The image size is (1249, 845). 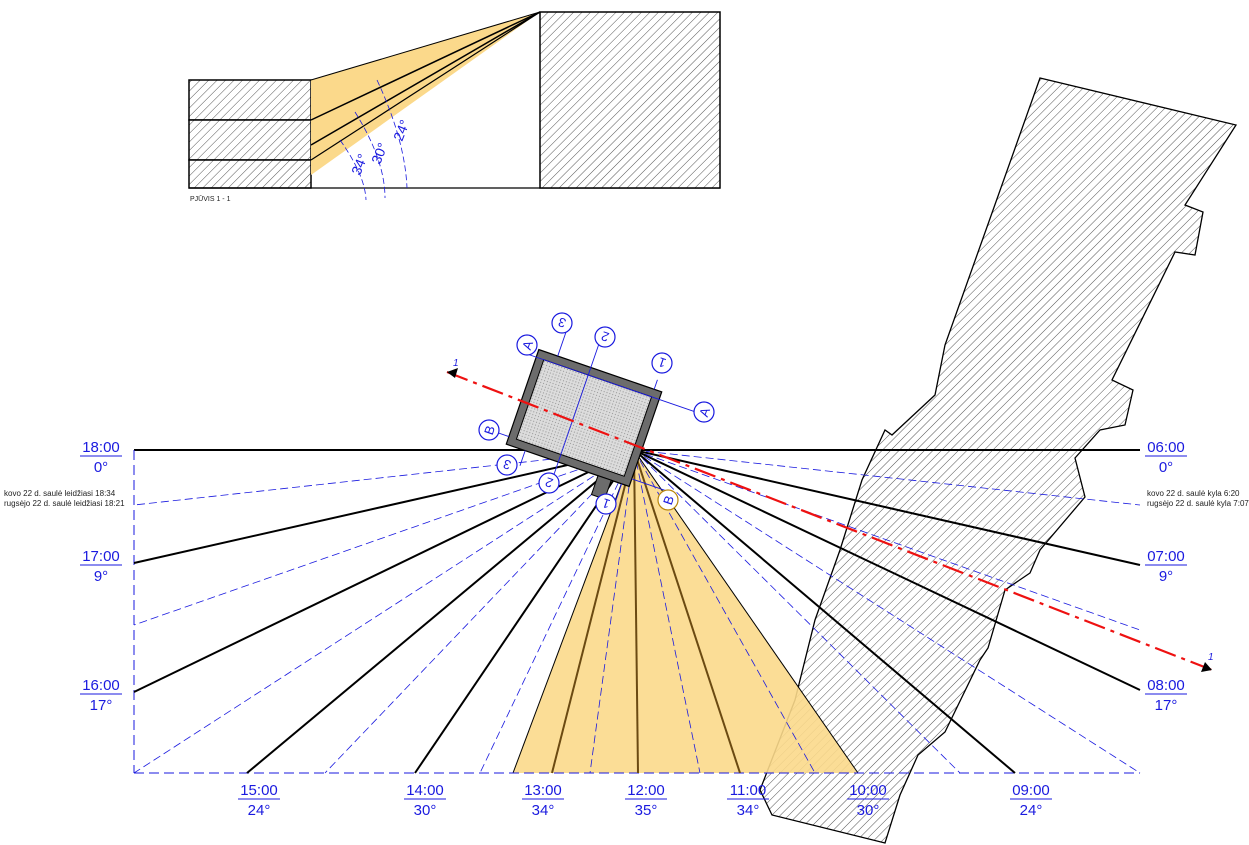 I want to click on label-1000-angle: 30°, so click(x=868, y=810).